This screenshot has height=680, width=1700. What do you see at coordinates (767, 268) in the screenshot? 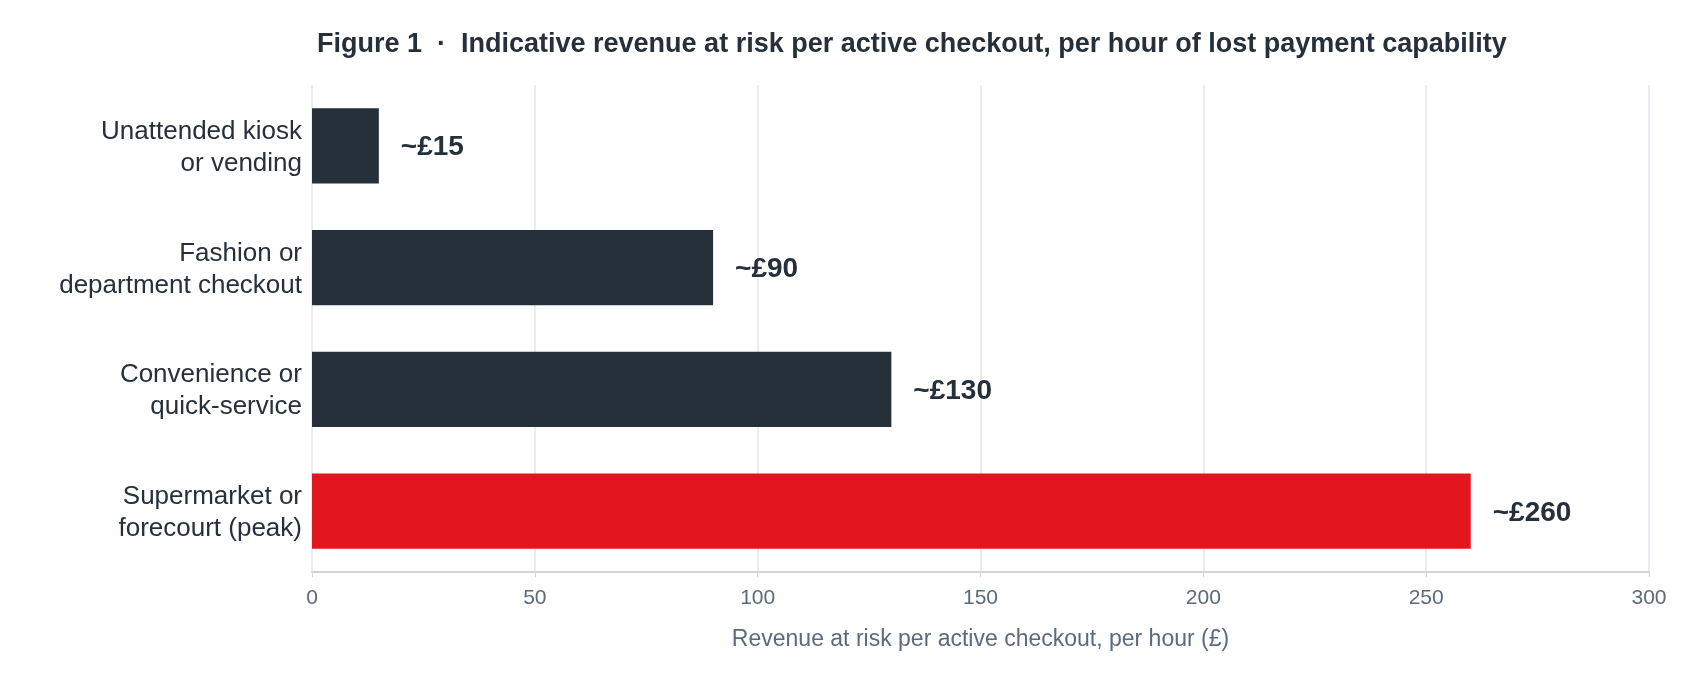
I see `data-label: ~£90` at bounding box center [767, 268].